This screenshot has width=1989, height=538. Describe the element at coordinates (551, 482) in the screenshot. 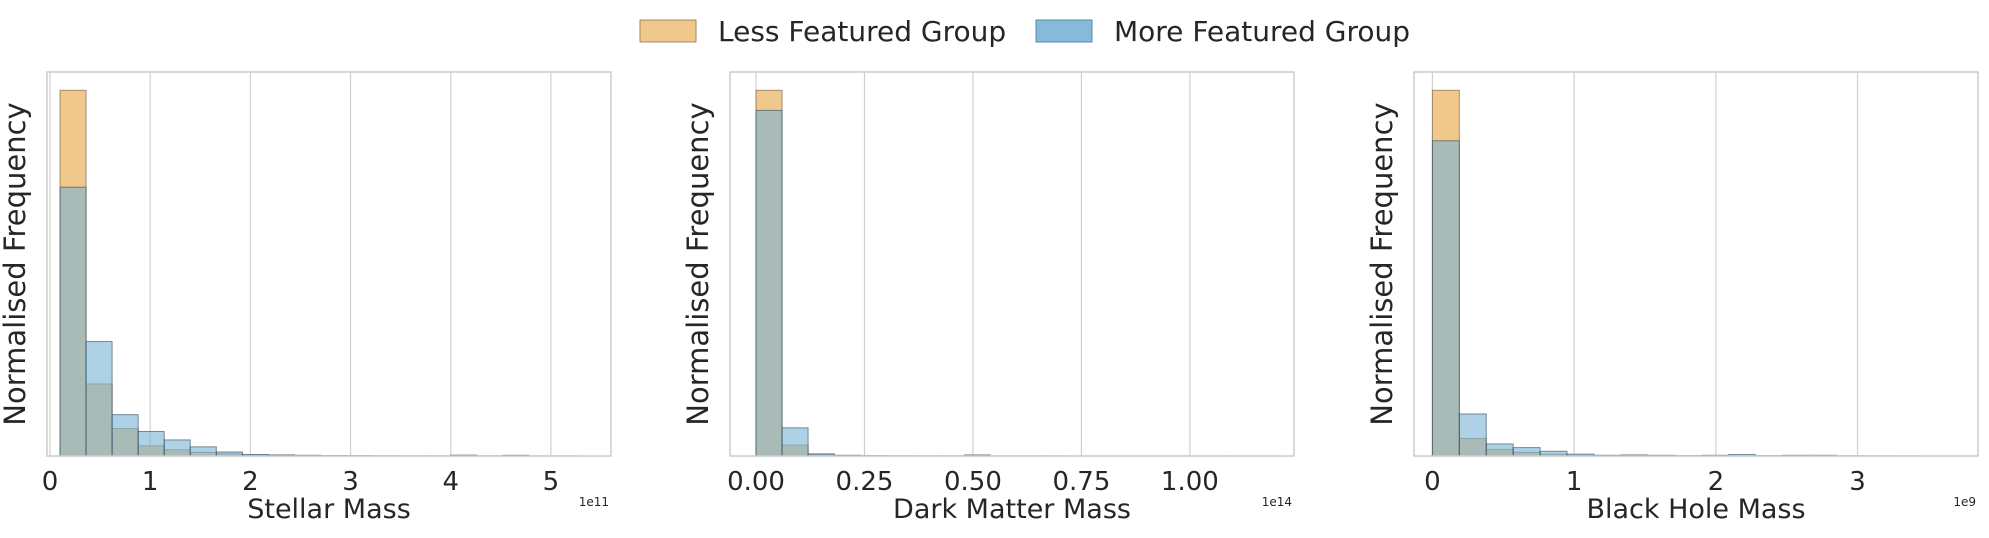

I see `tick-label-stellar-mass-5: 5` at that location.